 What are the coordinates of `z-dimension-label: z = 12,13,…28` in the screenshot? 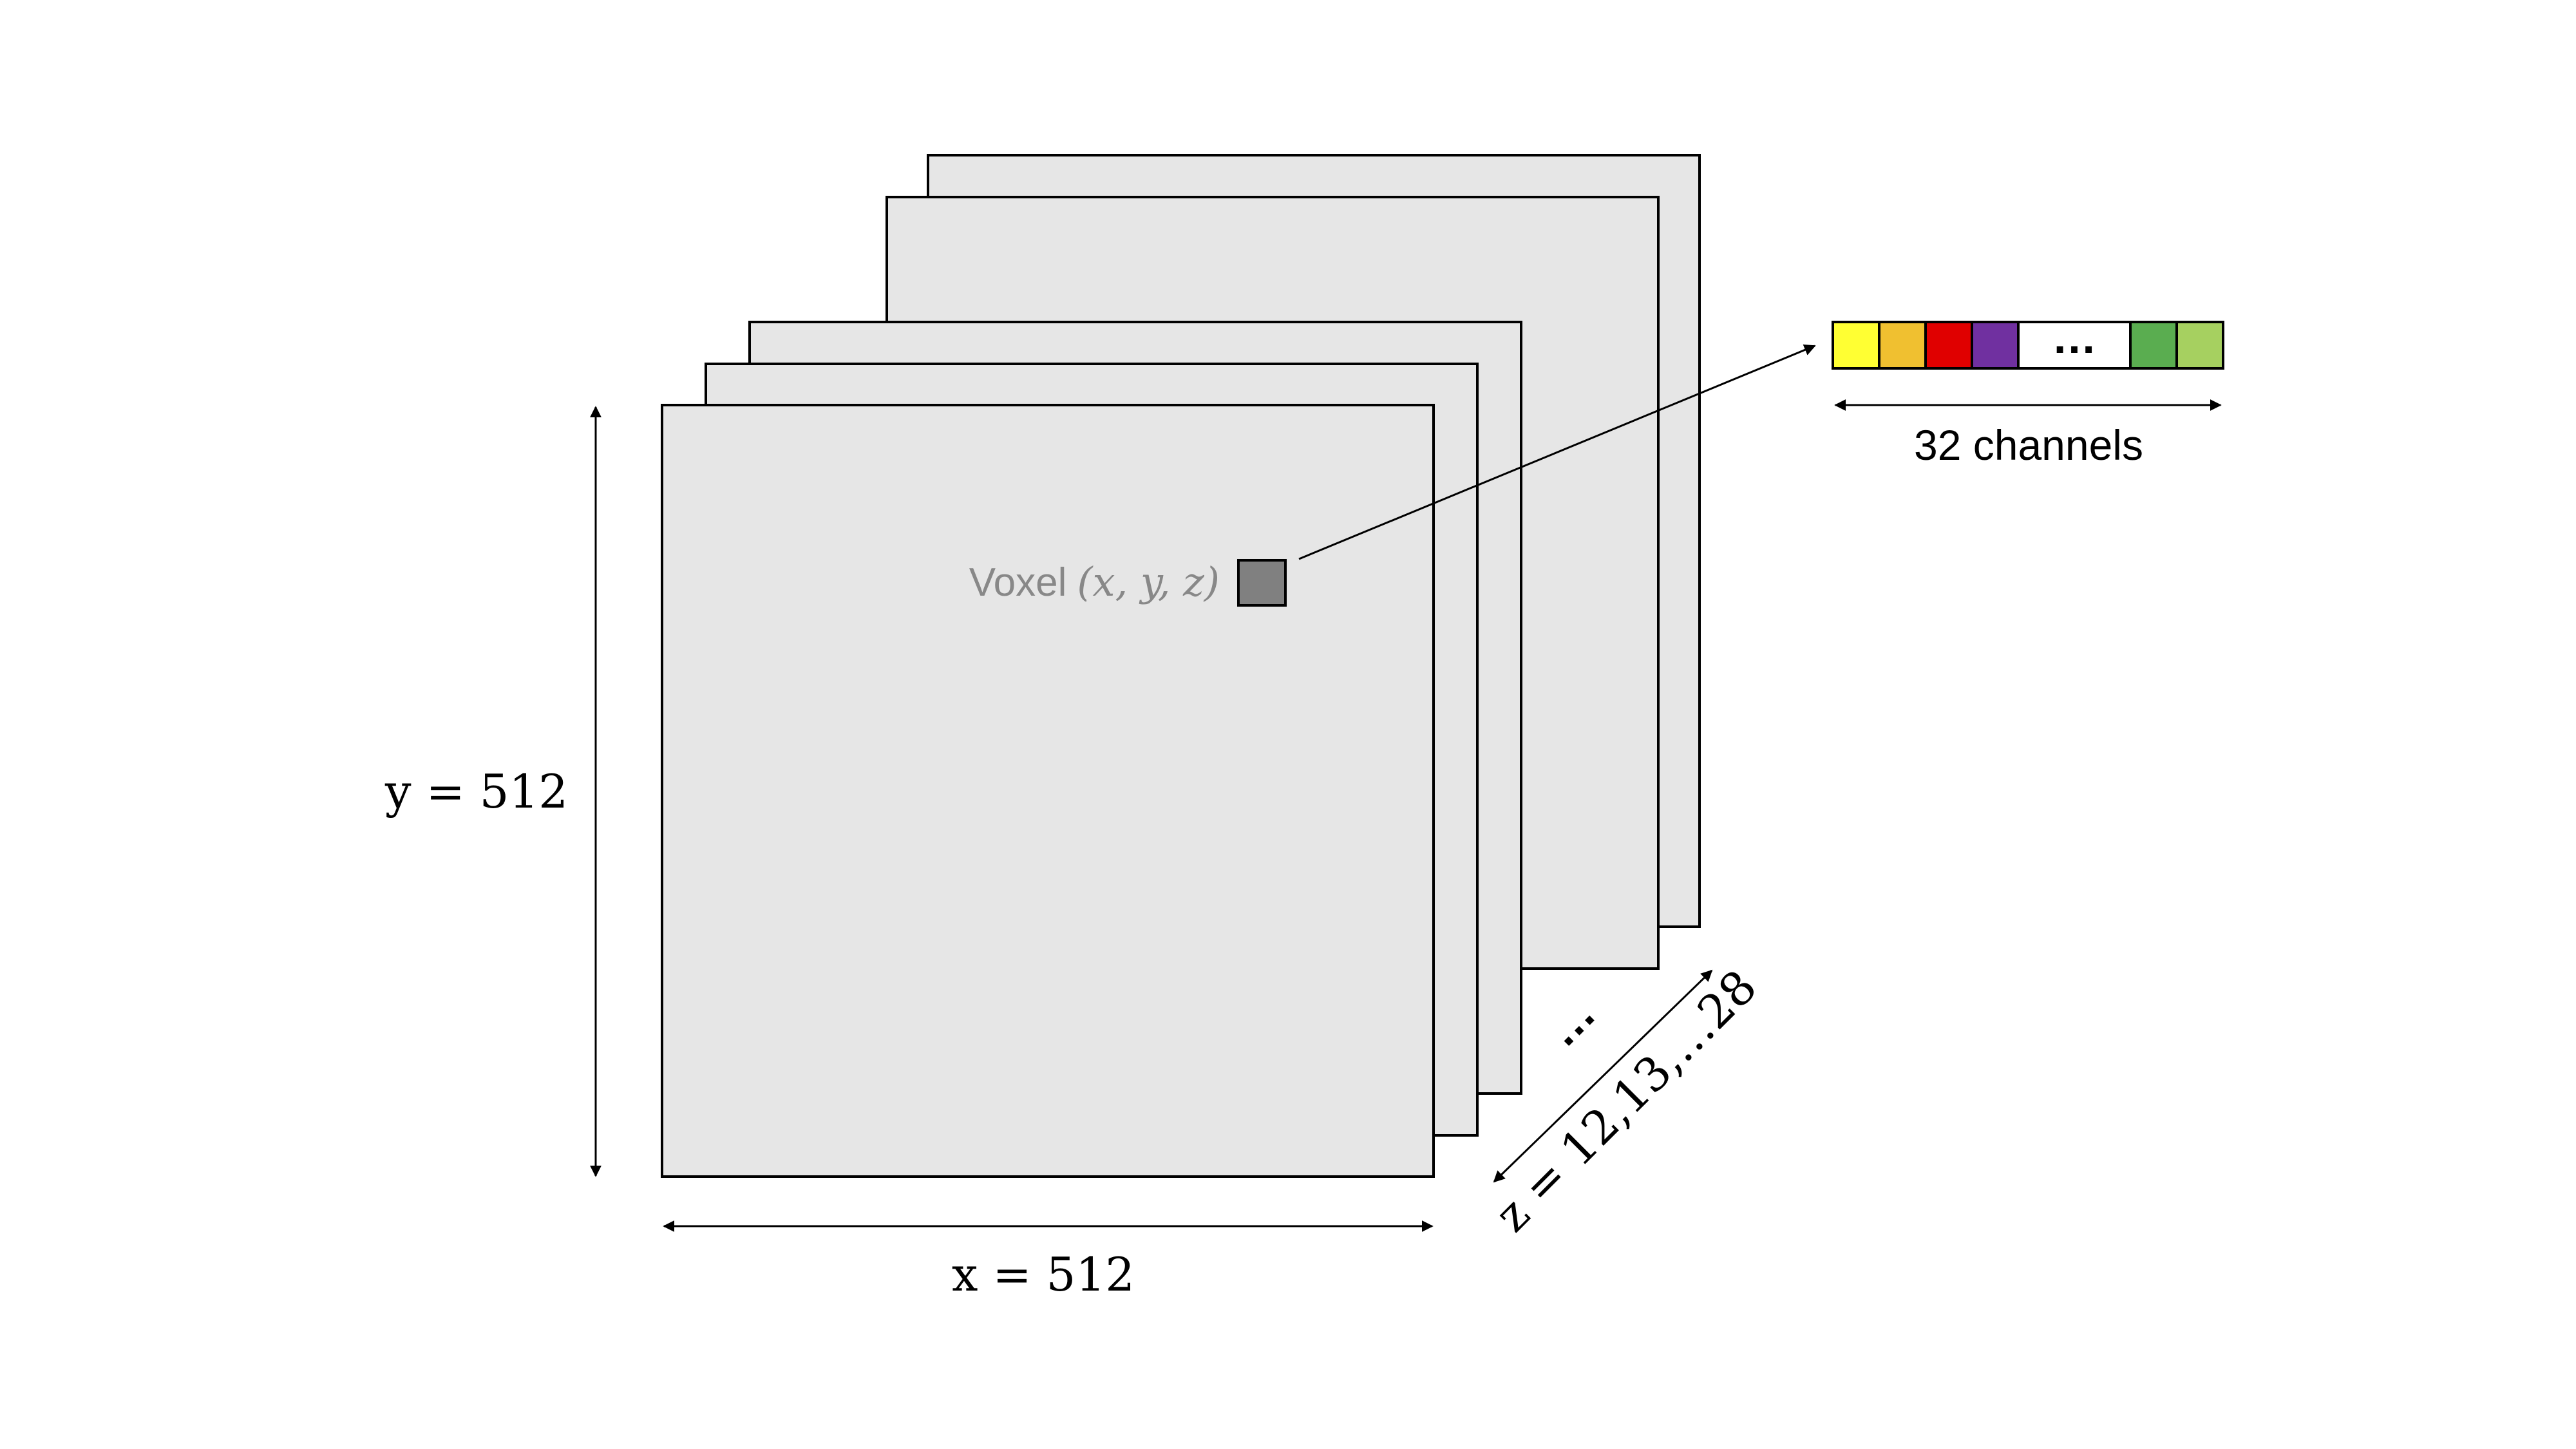 It's located at (1626, 1101).